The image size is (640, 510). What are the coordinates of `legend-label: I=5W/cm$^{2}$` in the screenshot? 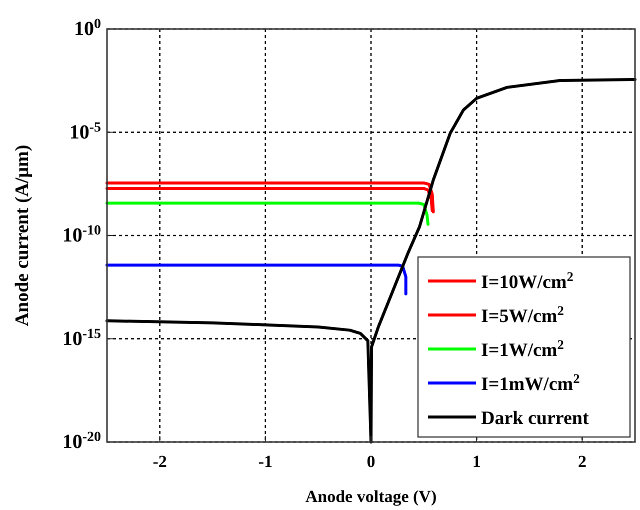 It's located at (522, 314).